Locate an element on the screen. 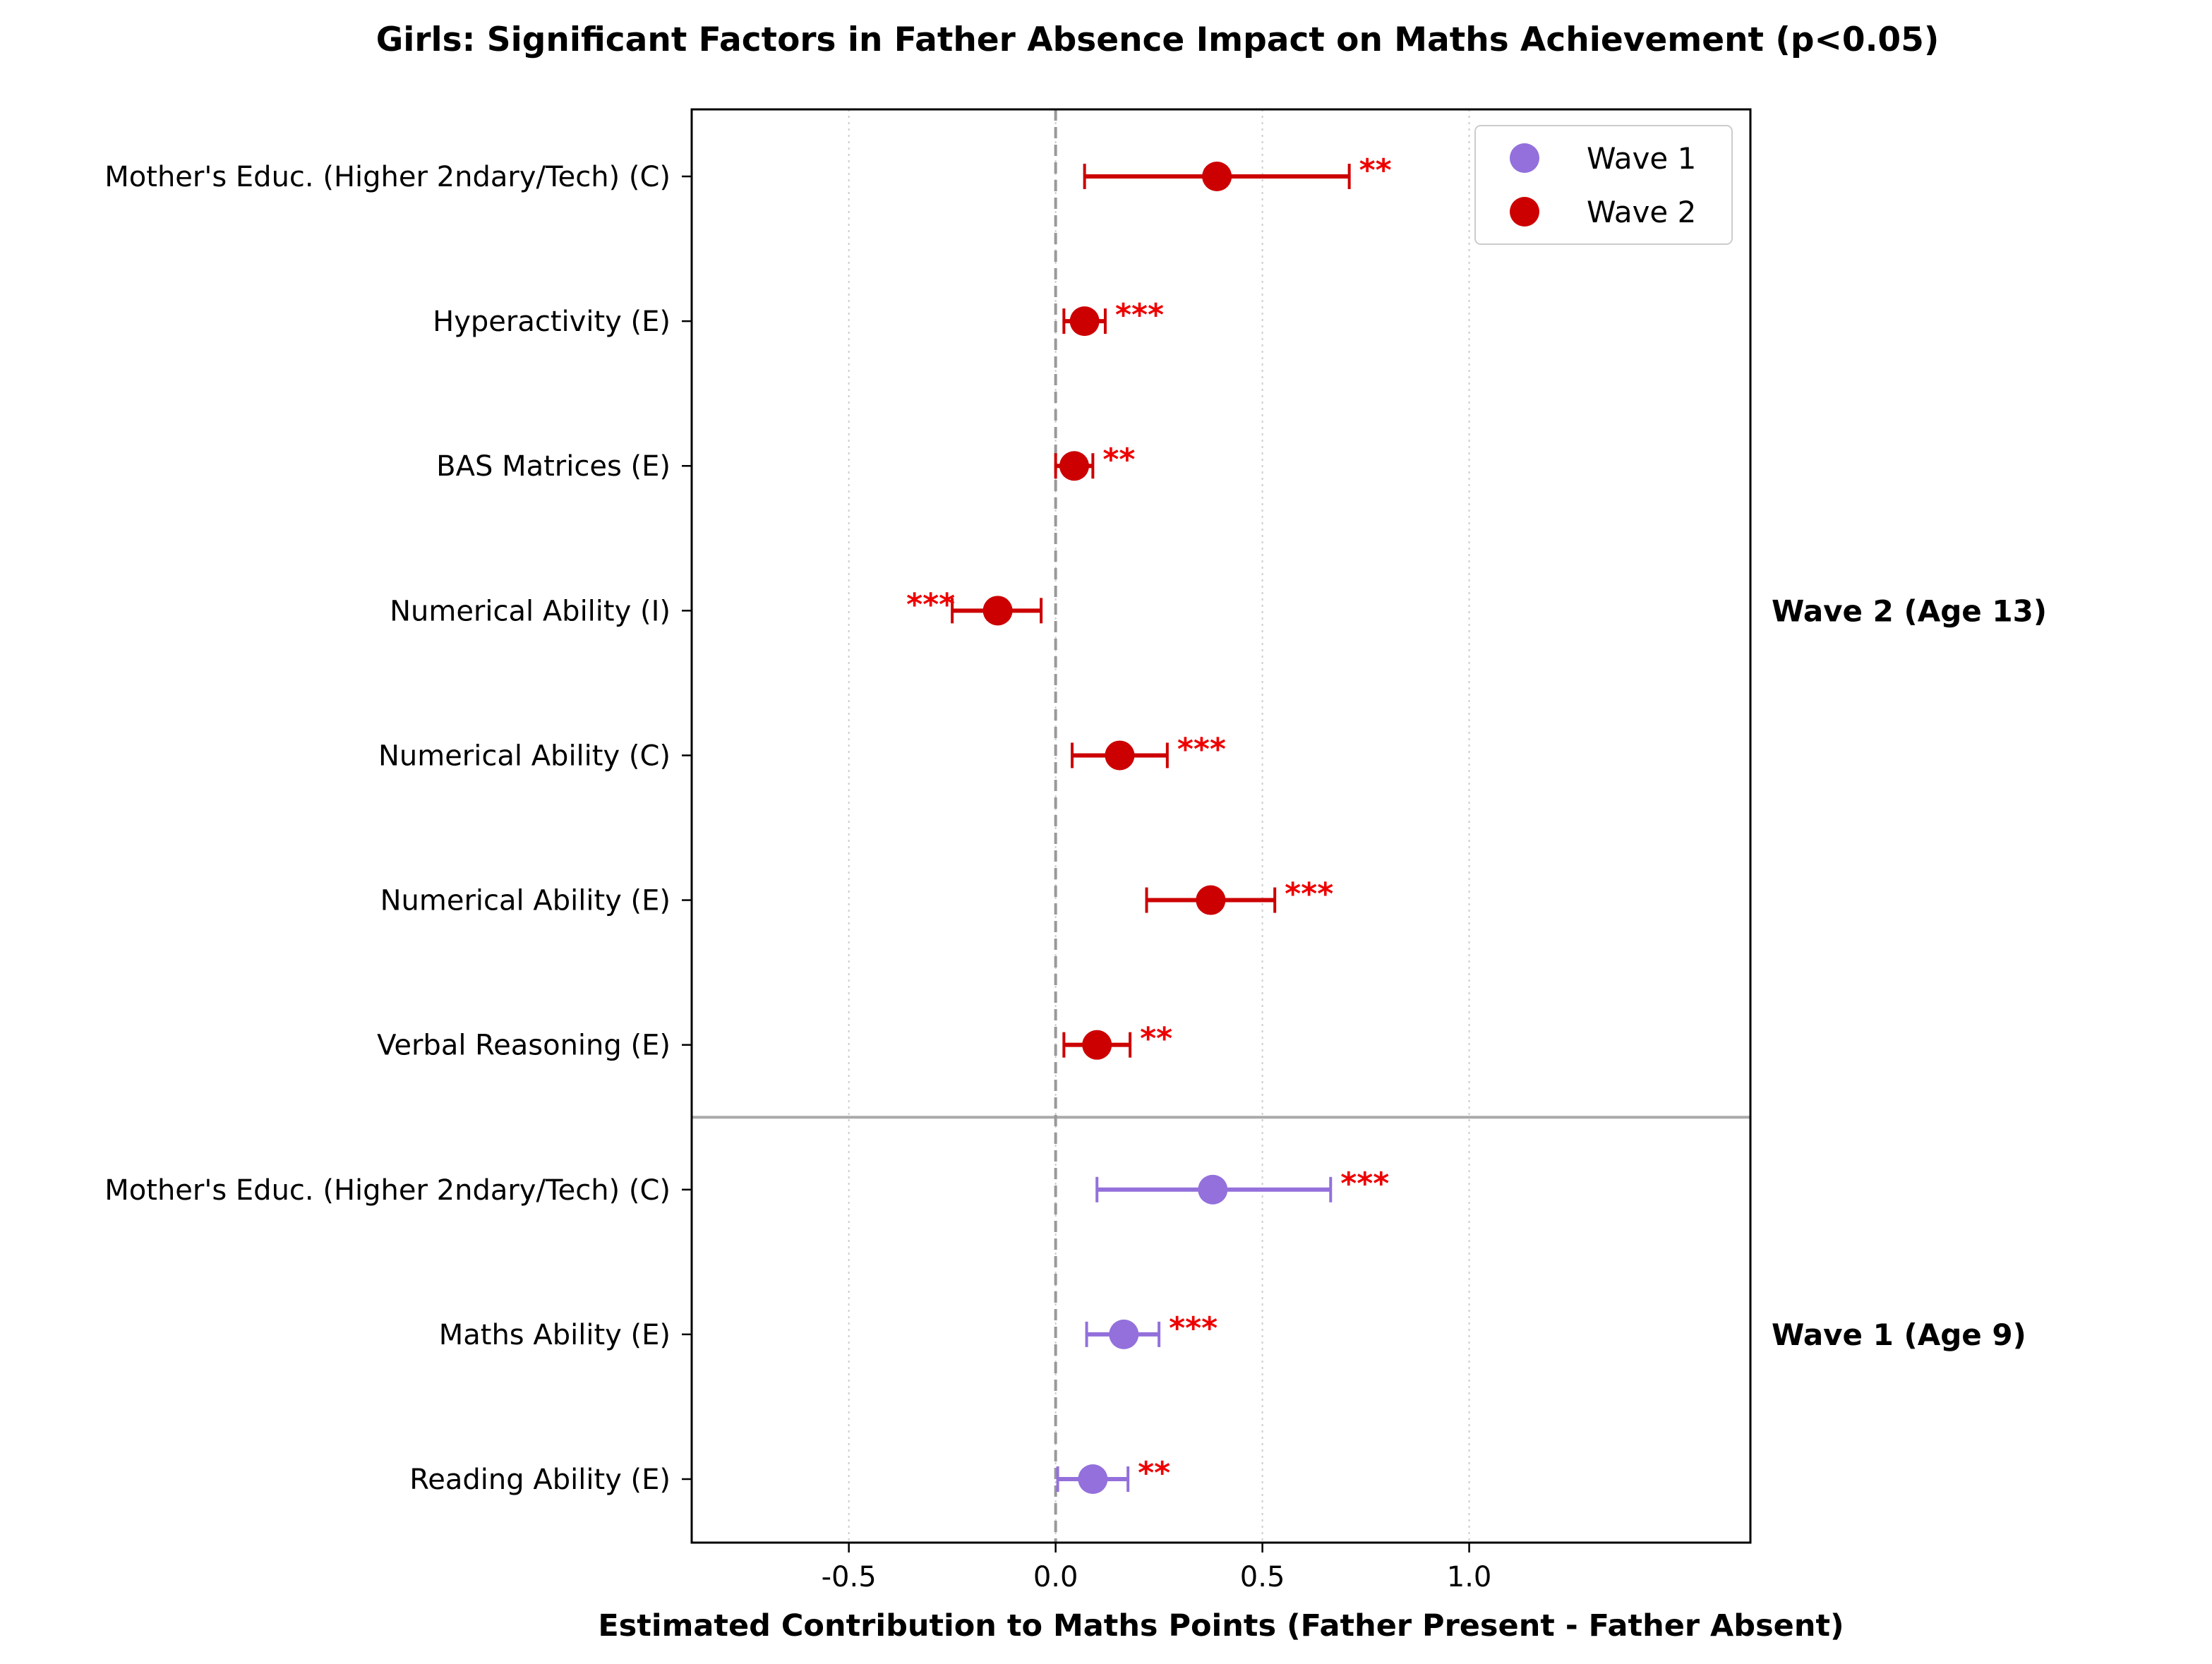 The height and width of the screenshot is (1664, 2212). y-tick-label: Numerical Ability (C) is located at coordinates (524, 756).